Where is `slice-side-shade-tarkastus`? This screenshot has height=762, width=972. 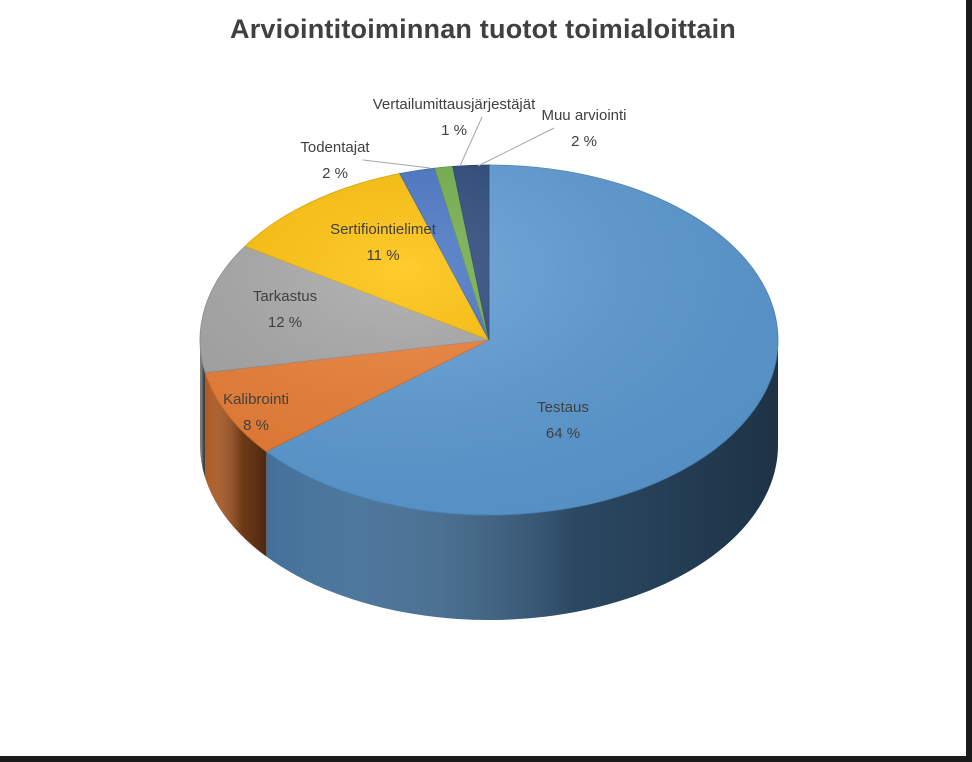
slice-side-shade-tarkastus is located at coordinates (203, 409).